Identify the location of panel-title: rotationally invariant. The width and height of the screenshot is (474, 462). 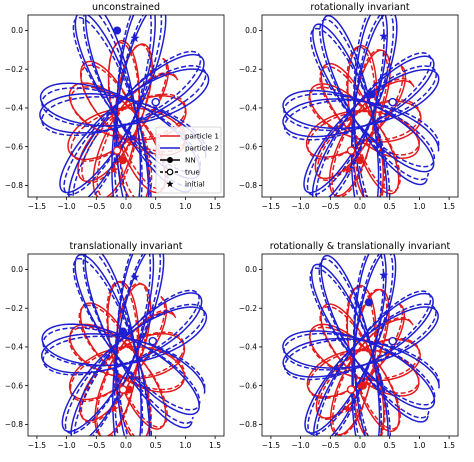
(359, 7).